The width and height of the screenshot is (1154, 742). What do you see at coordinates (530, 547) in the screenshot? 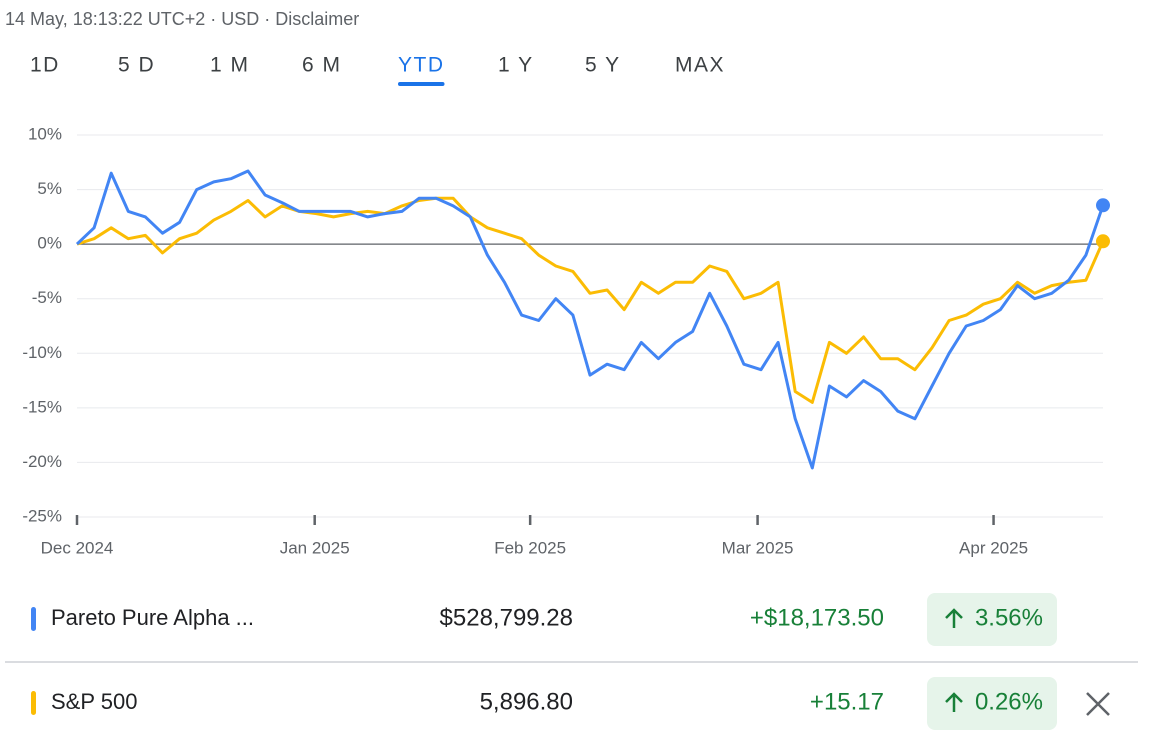
I see `x-tick-label: Feb 2025` at bounding box center [530, 547].